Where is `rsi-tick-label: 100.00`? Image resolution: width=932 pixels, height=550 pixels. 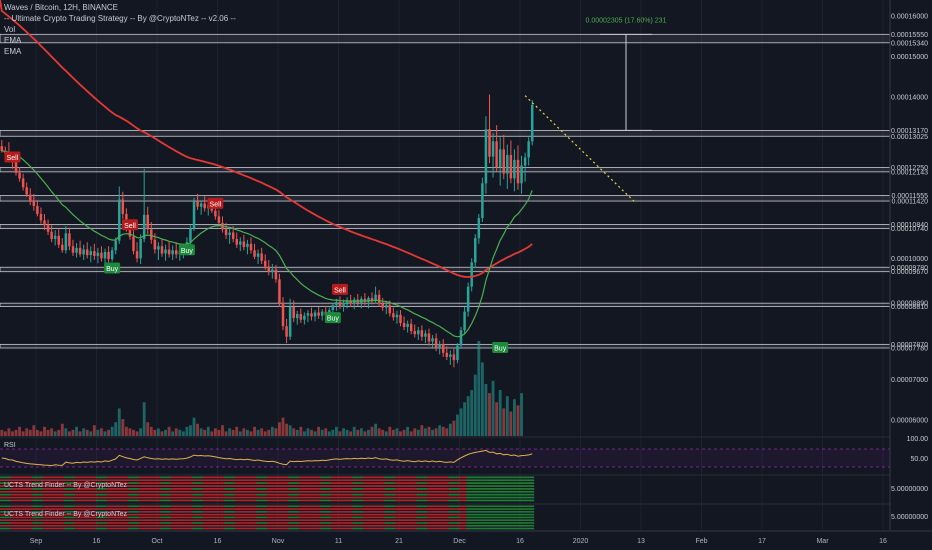 rsi-tick-label: 100.00 is located at coordinates (918, 439).